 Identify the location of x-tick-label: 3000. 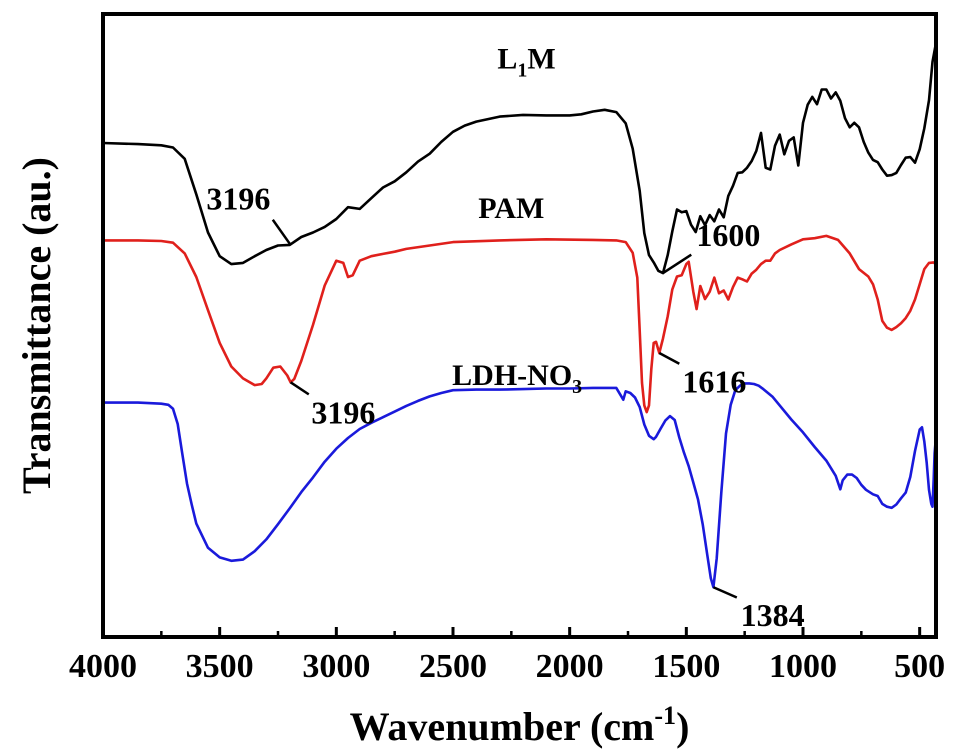
(336, 666).